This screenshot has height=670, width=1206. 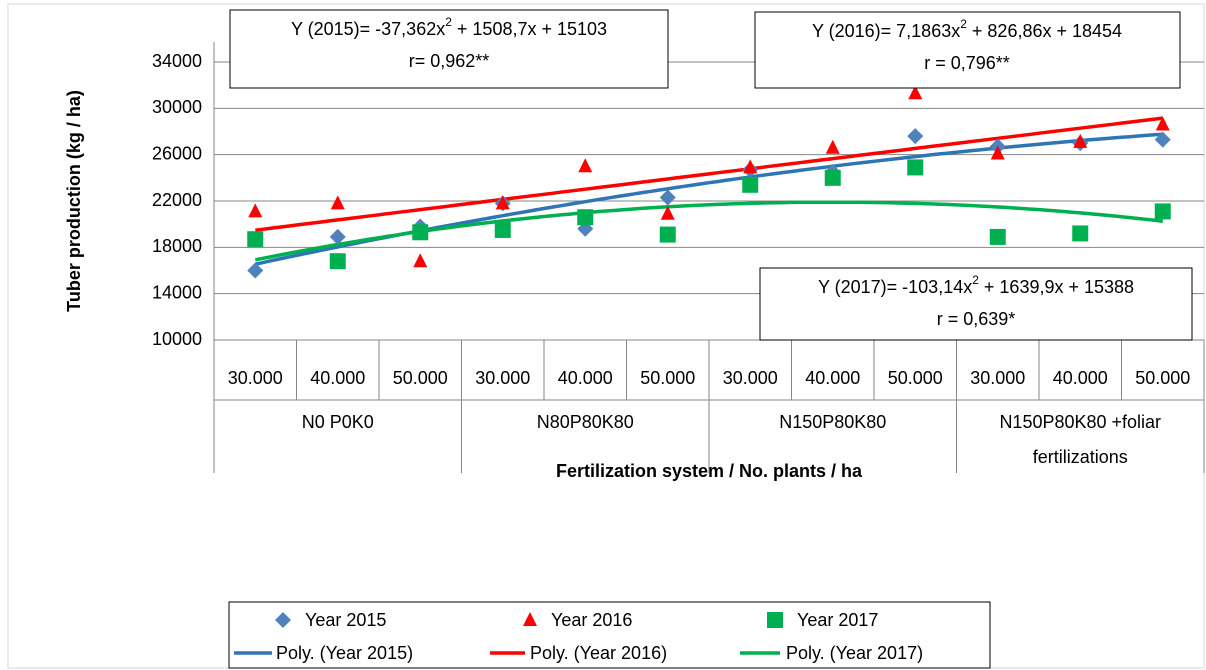 What do you see at coordinates (895, 287) in the screenshot?
I see `equation-part: Y (2017)= -103,14x` at bounding box center [895, 287].